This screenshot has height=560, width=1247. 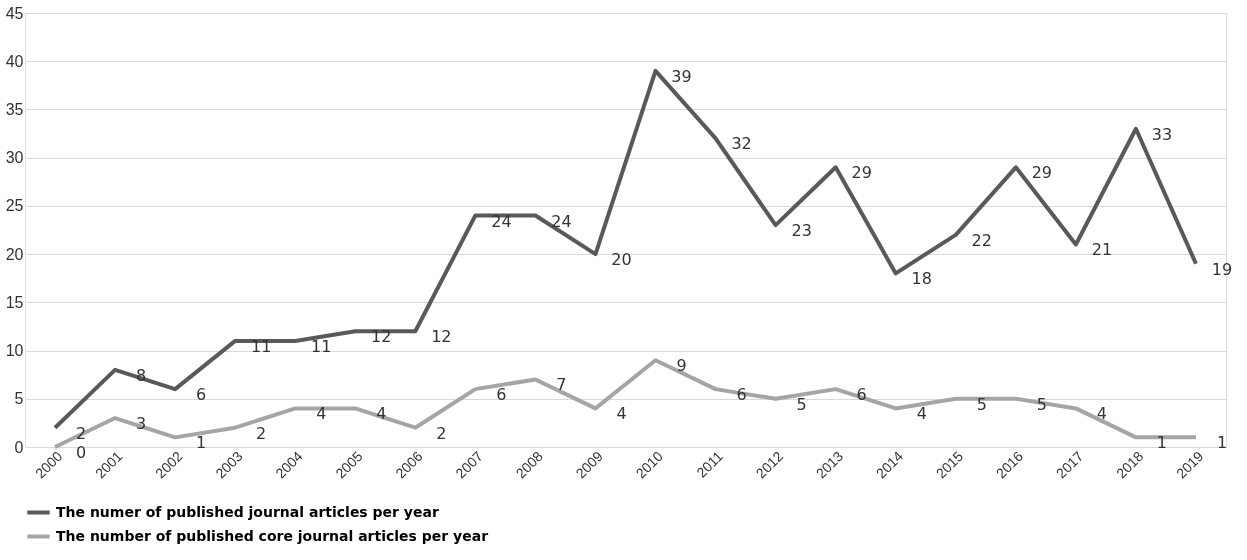 What do you see at coordinates (14, 109) in the screenshot?
I see `y-tick-label: 35` at bounding box center [14, 109].